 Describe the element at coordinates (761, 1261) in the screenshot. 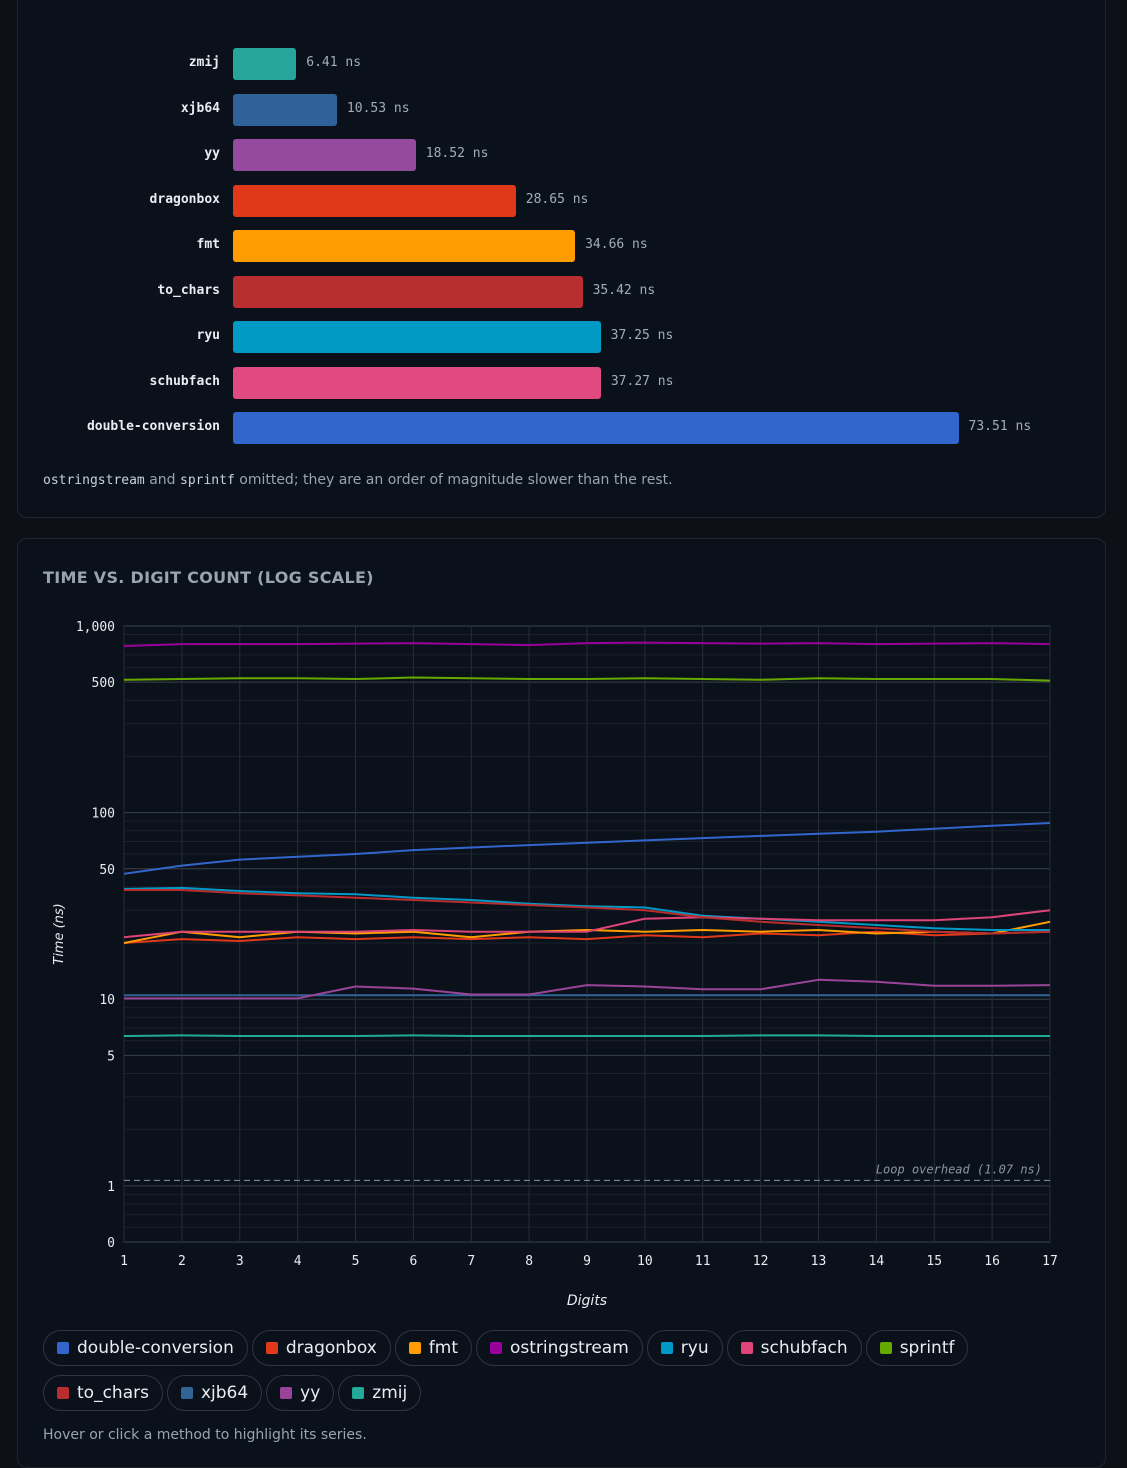

I see `x-tick-label: 12` at that location.